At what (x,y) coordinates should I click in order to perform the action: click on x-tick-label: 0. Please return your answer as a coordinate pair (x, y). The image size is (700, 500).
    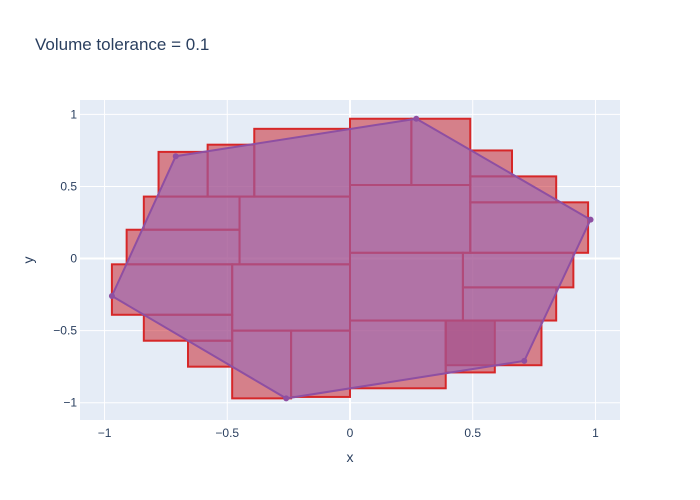
    Looking at the image, I should click on (350, 433).